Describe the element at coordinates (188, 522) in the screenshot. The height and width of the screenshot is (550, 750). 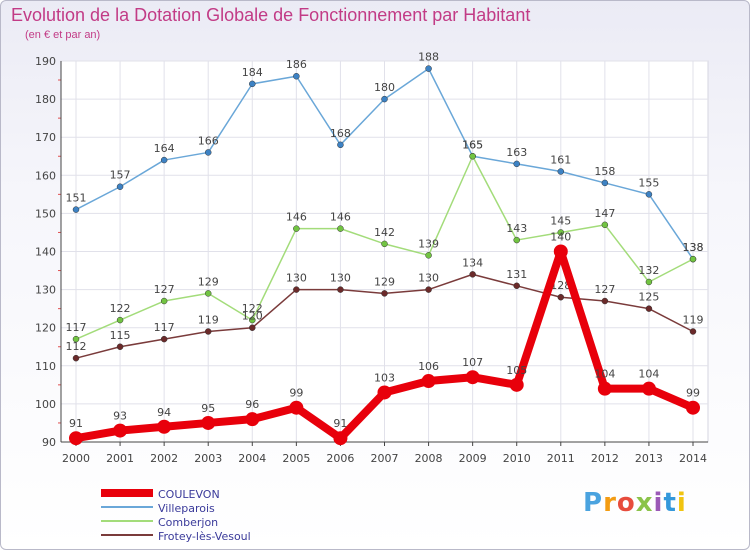
I see `legend-label: Comberjon` at that location.